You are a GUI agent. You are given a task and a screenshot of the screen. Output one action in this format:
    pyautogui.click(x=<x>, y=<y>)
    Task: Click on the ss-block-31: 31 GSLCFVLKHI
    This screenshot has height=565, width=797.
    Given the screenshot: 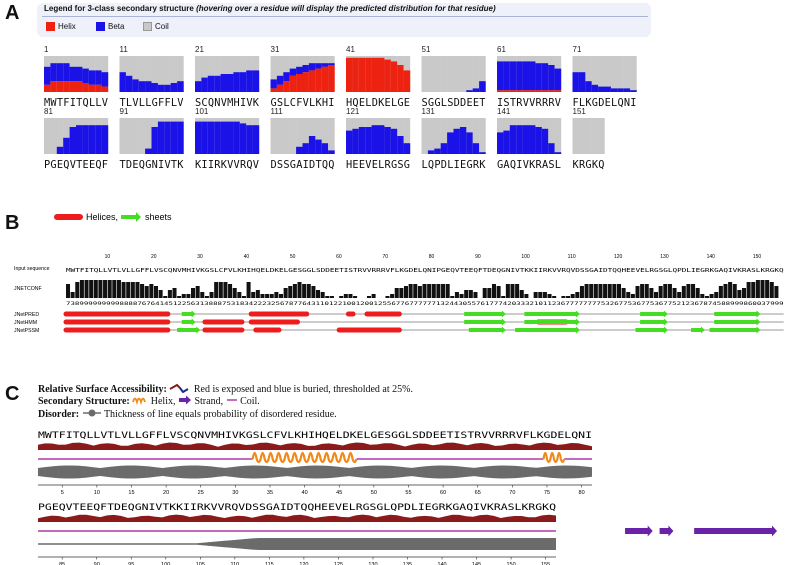 What is the action you would take?
    pyautogui.click(x=302, y=77)
    